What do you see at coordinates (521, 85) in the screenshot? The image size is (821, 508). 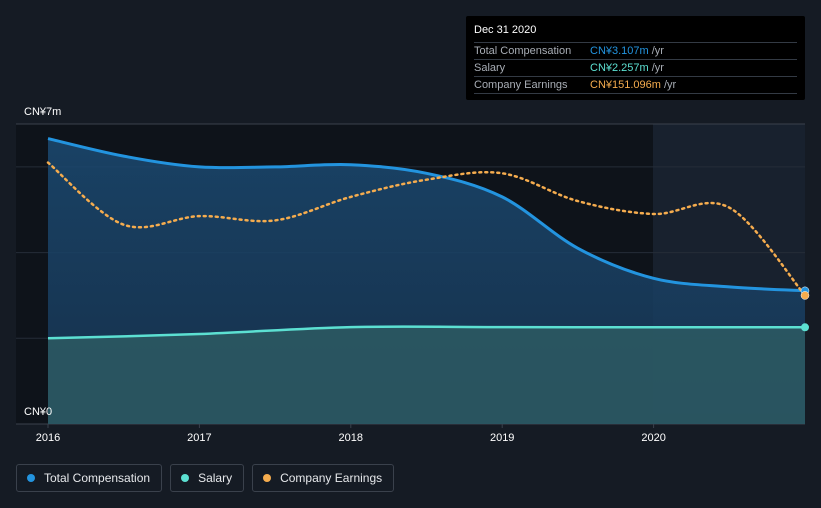 I see `tooltip-label: Company Earnings` at bounding box center [521, 85].